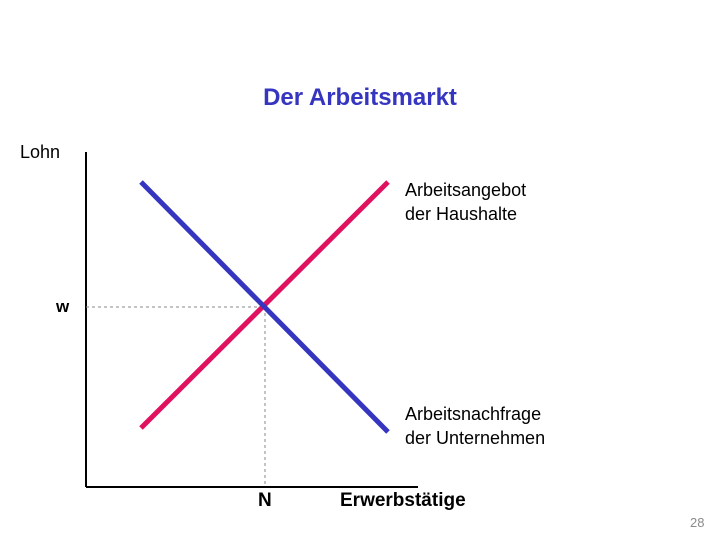 The image size is (720, 540). Describe the element at coordinates (403, 500) in the screenshot. I see `x-axis-label: Erwerbstätige` at that location.